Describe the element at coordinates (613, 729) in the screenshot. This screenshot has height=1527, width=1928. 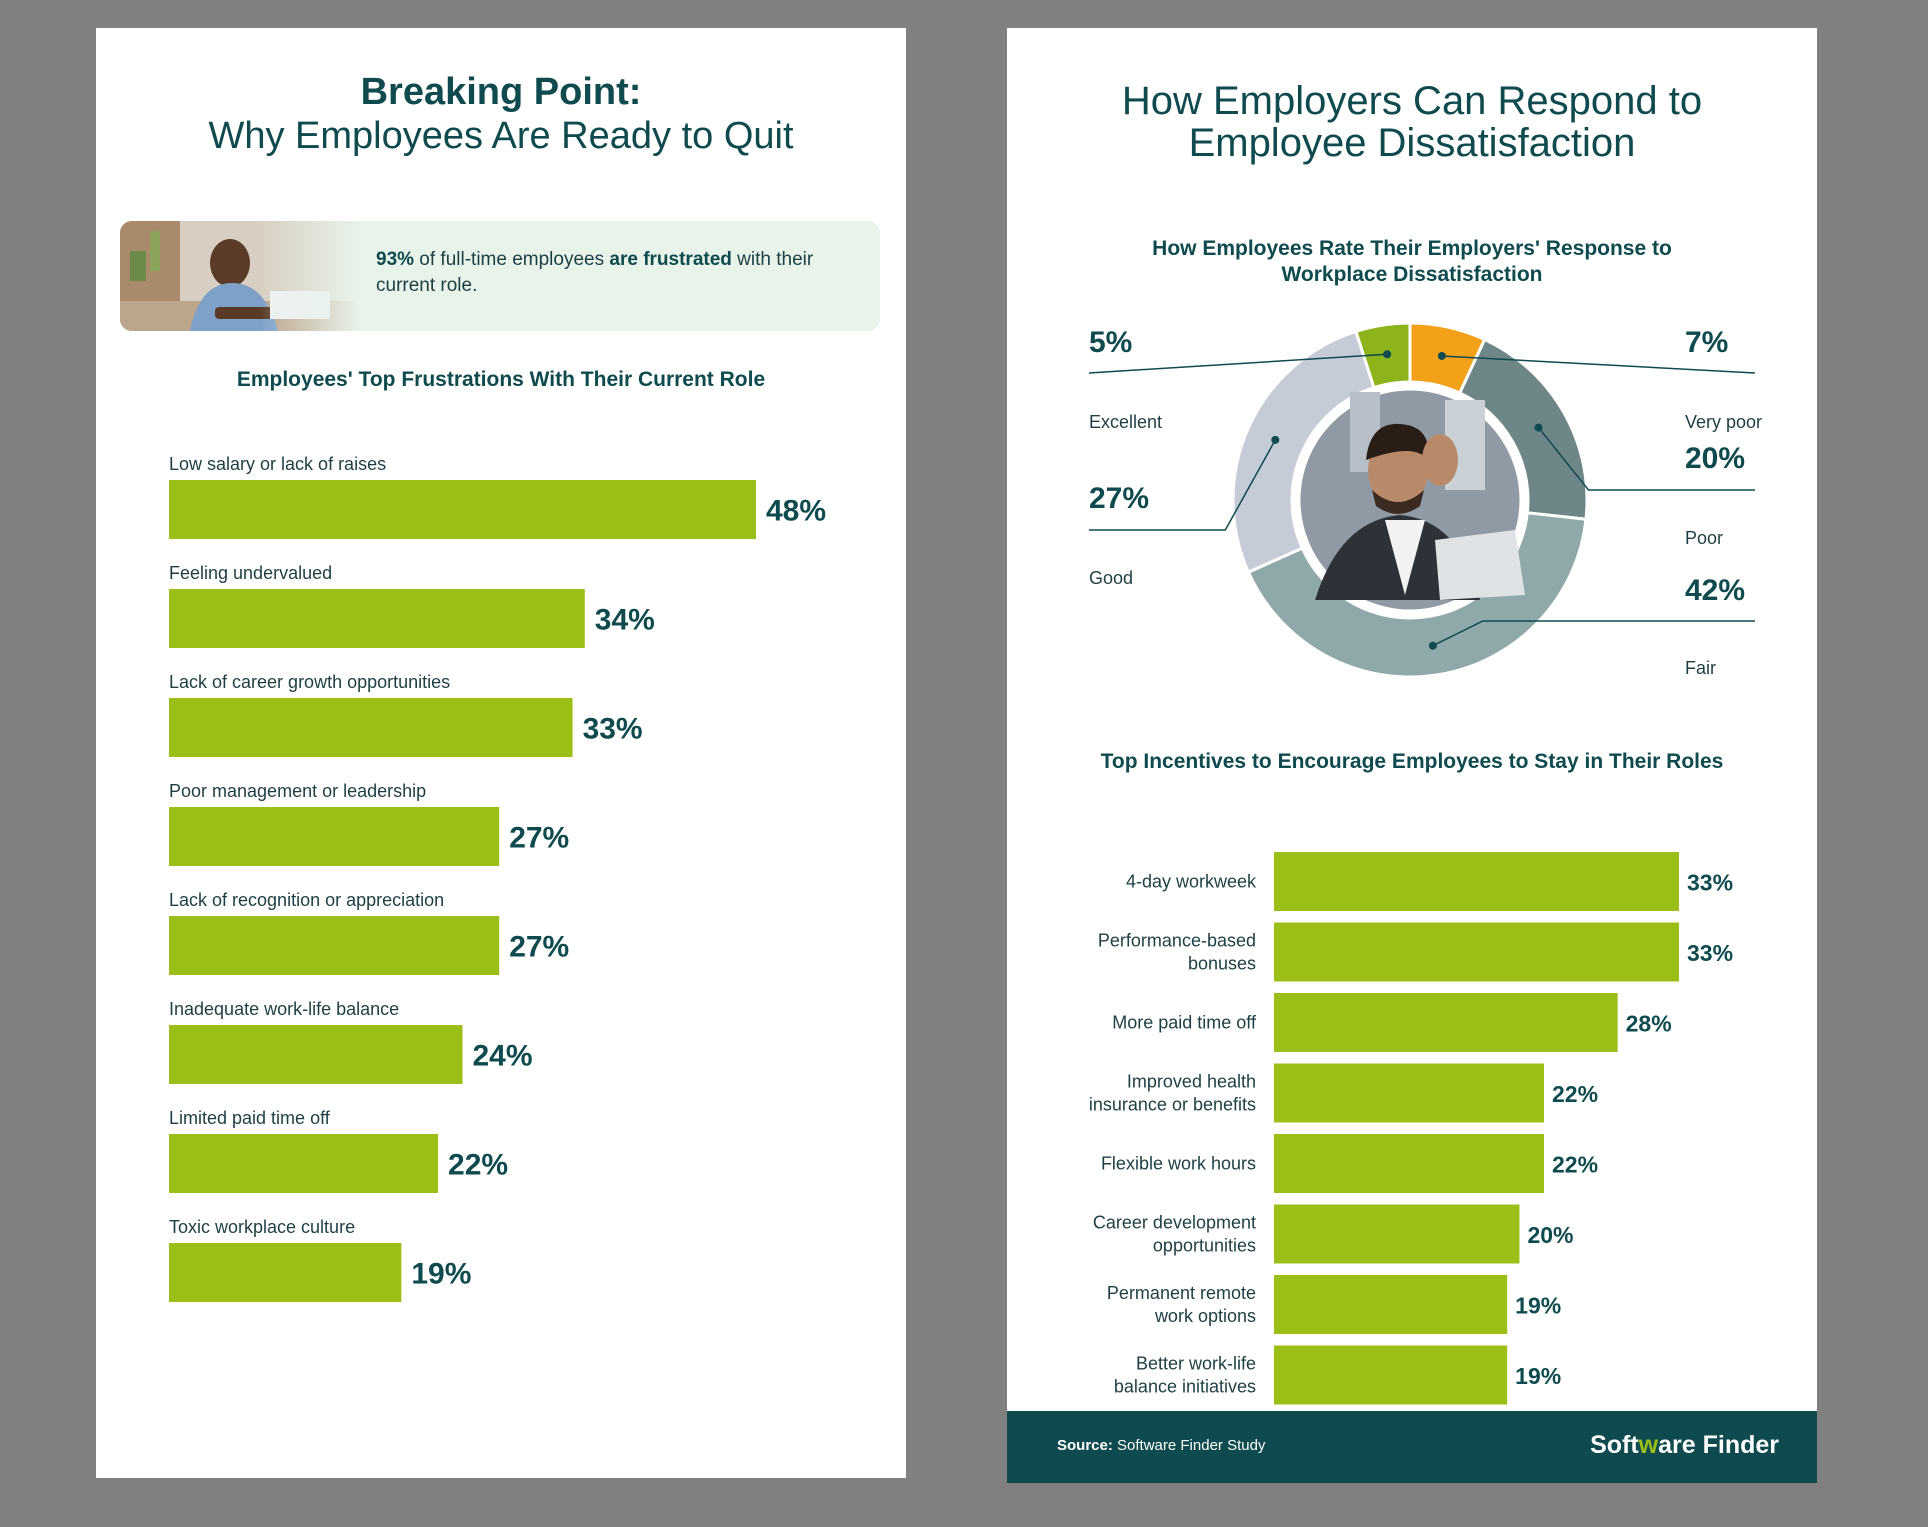
I see `frustration-value-label: 33%` at that location.